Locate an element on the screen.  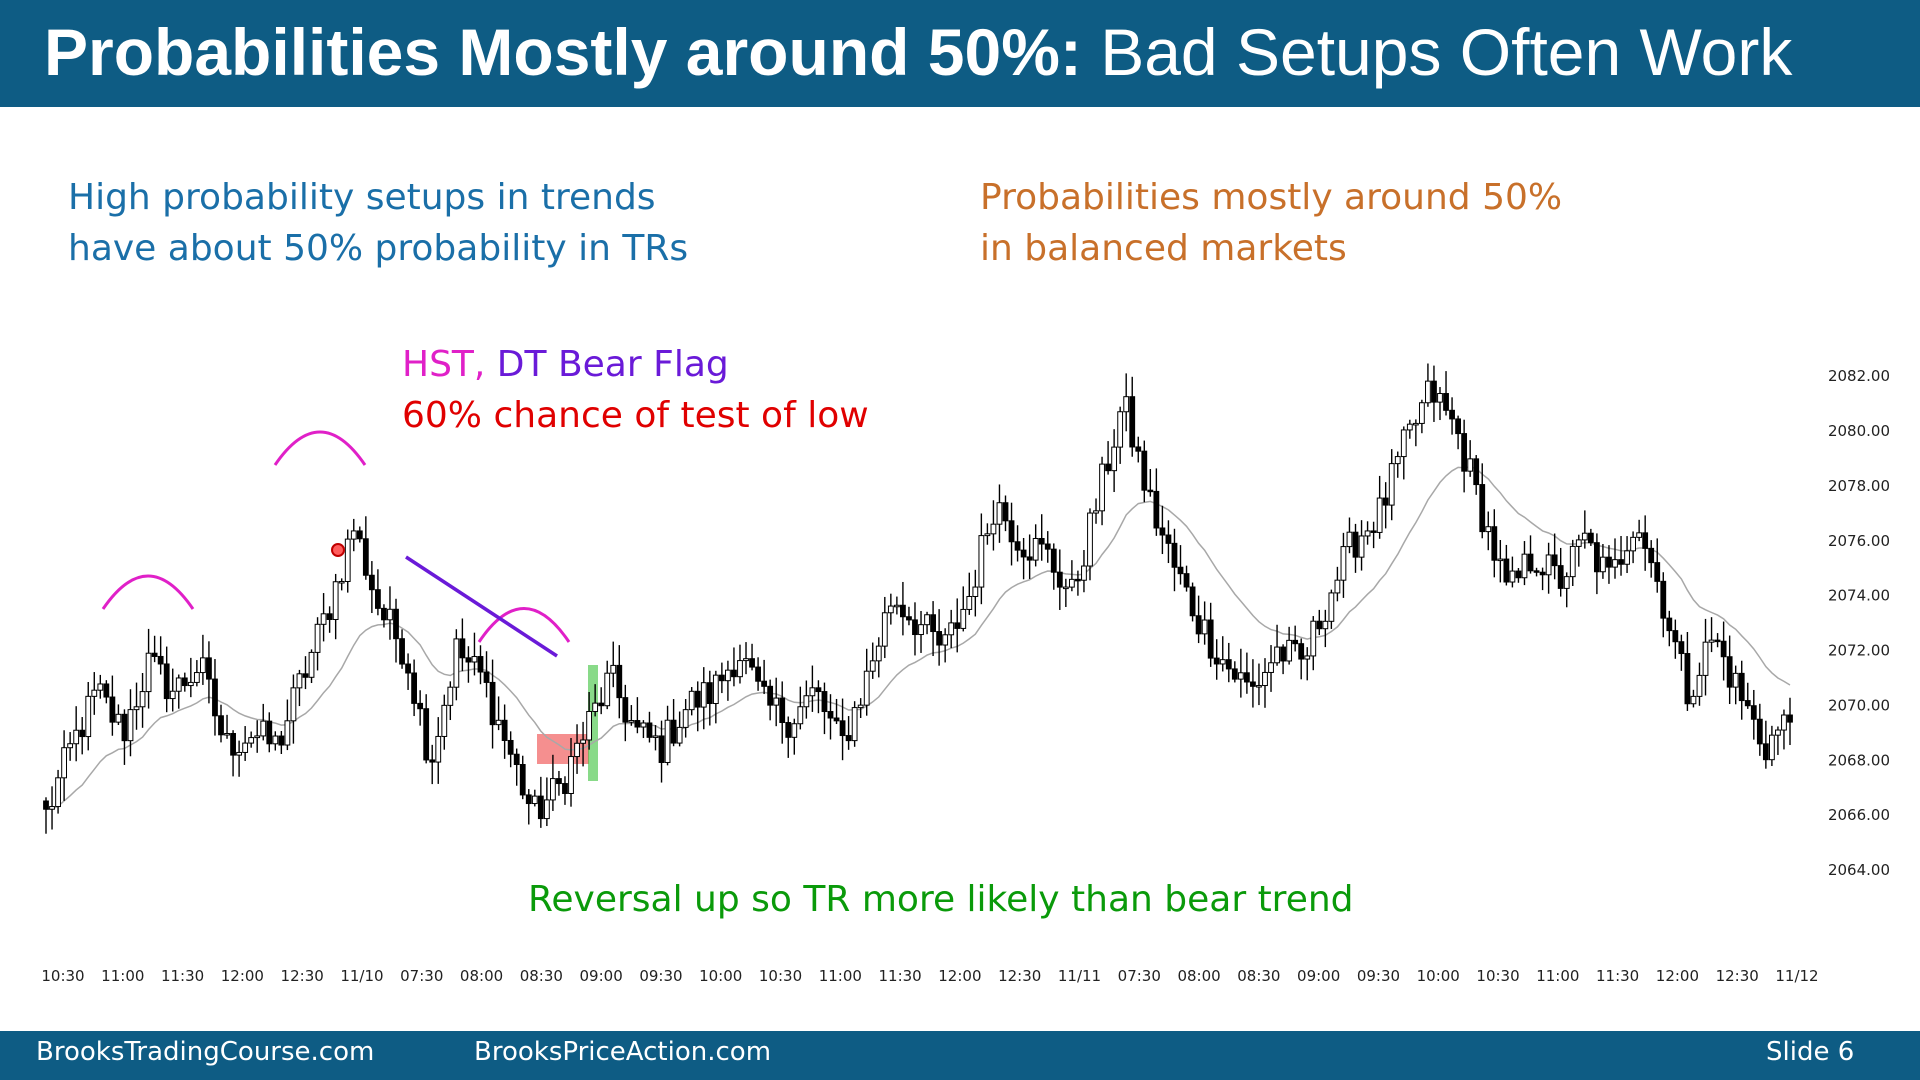
y-tick-label-6: 2070.00 is located at coordinates (1859, 705).